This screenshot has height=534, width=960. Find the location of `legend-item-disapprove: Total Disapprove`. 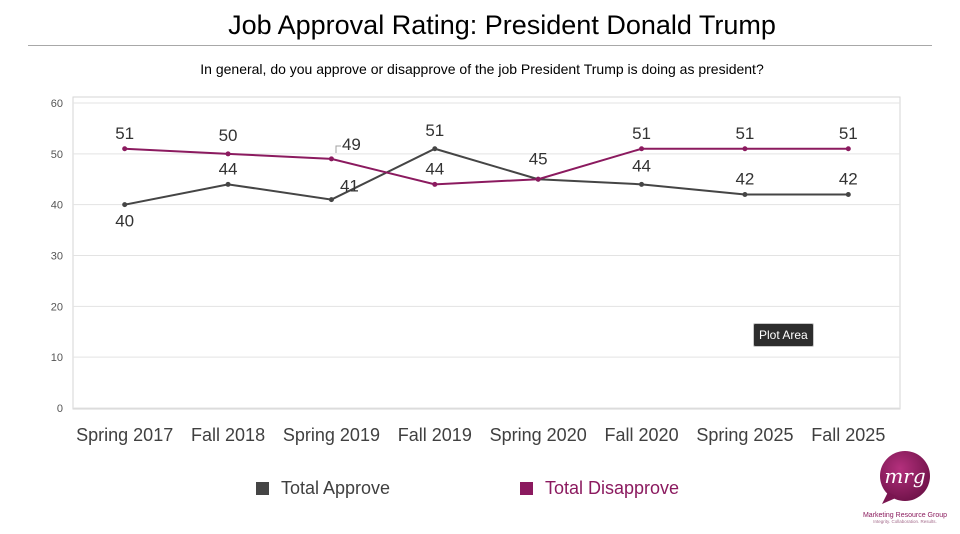

legend-item-disapprove: Total Disapprove is located at coordinates (599, 488).